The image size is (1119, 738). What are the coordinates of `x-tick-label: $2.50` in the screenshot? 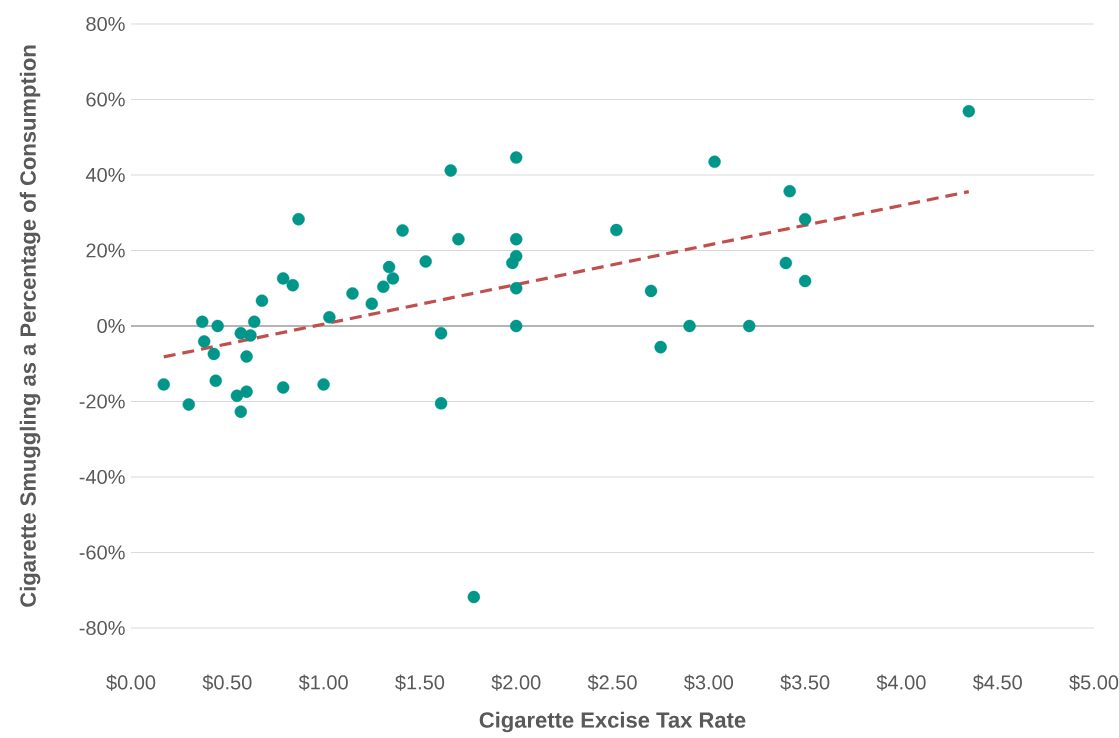 It's located at (612, 682).